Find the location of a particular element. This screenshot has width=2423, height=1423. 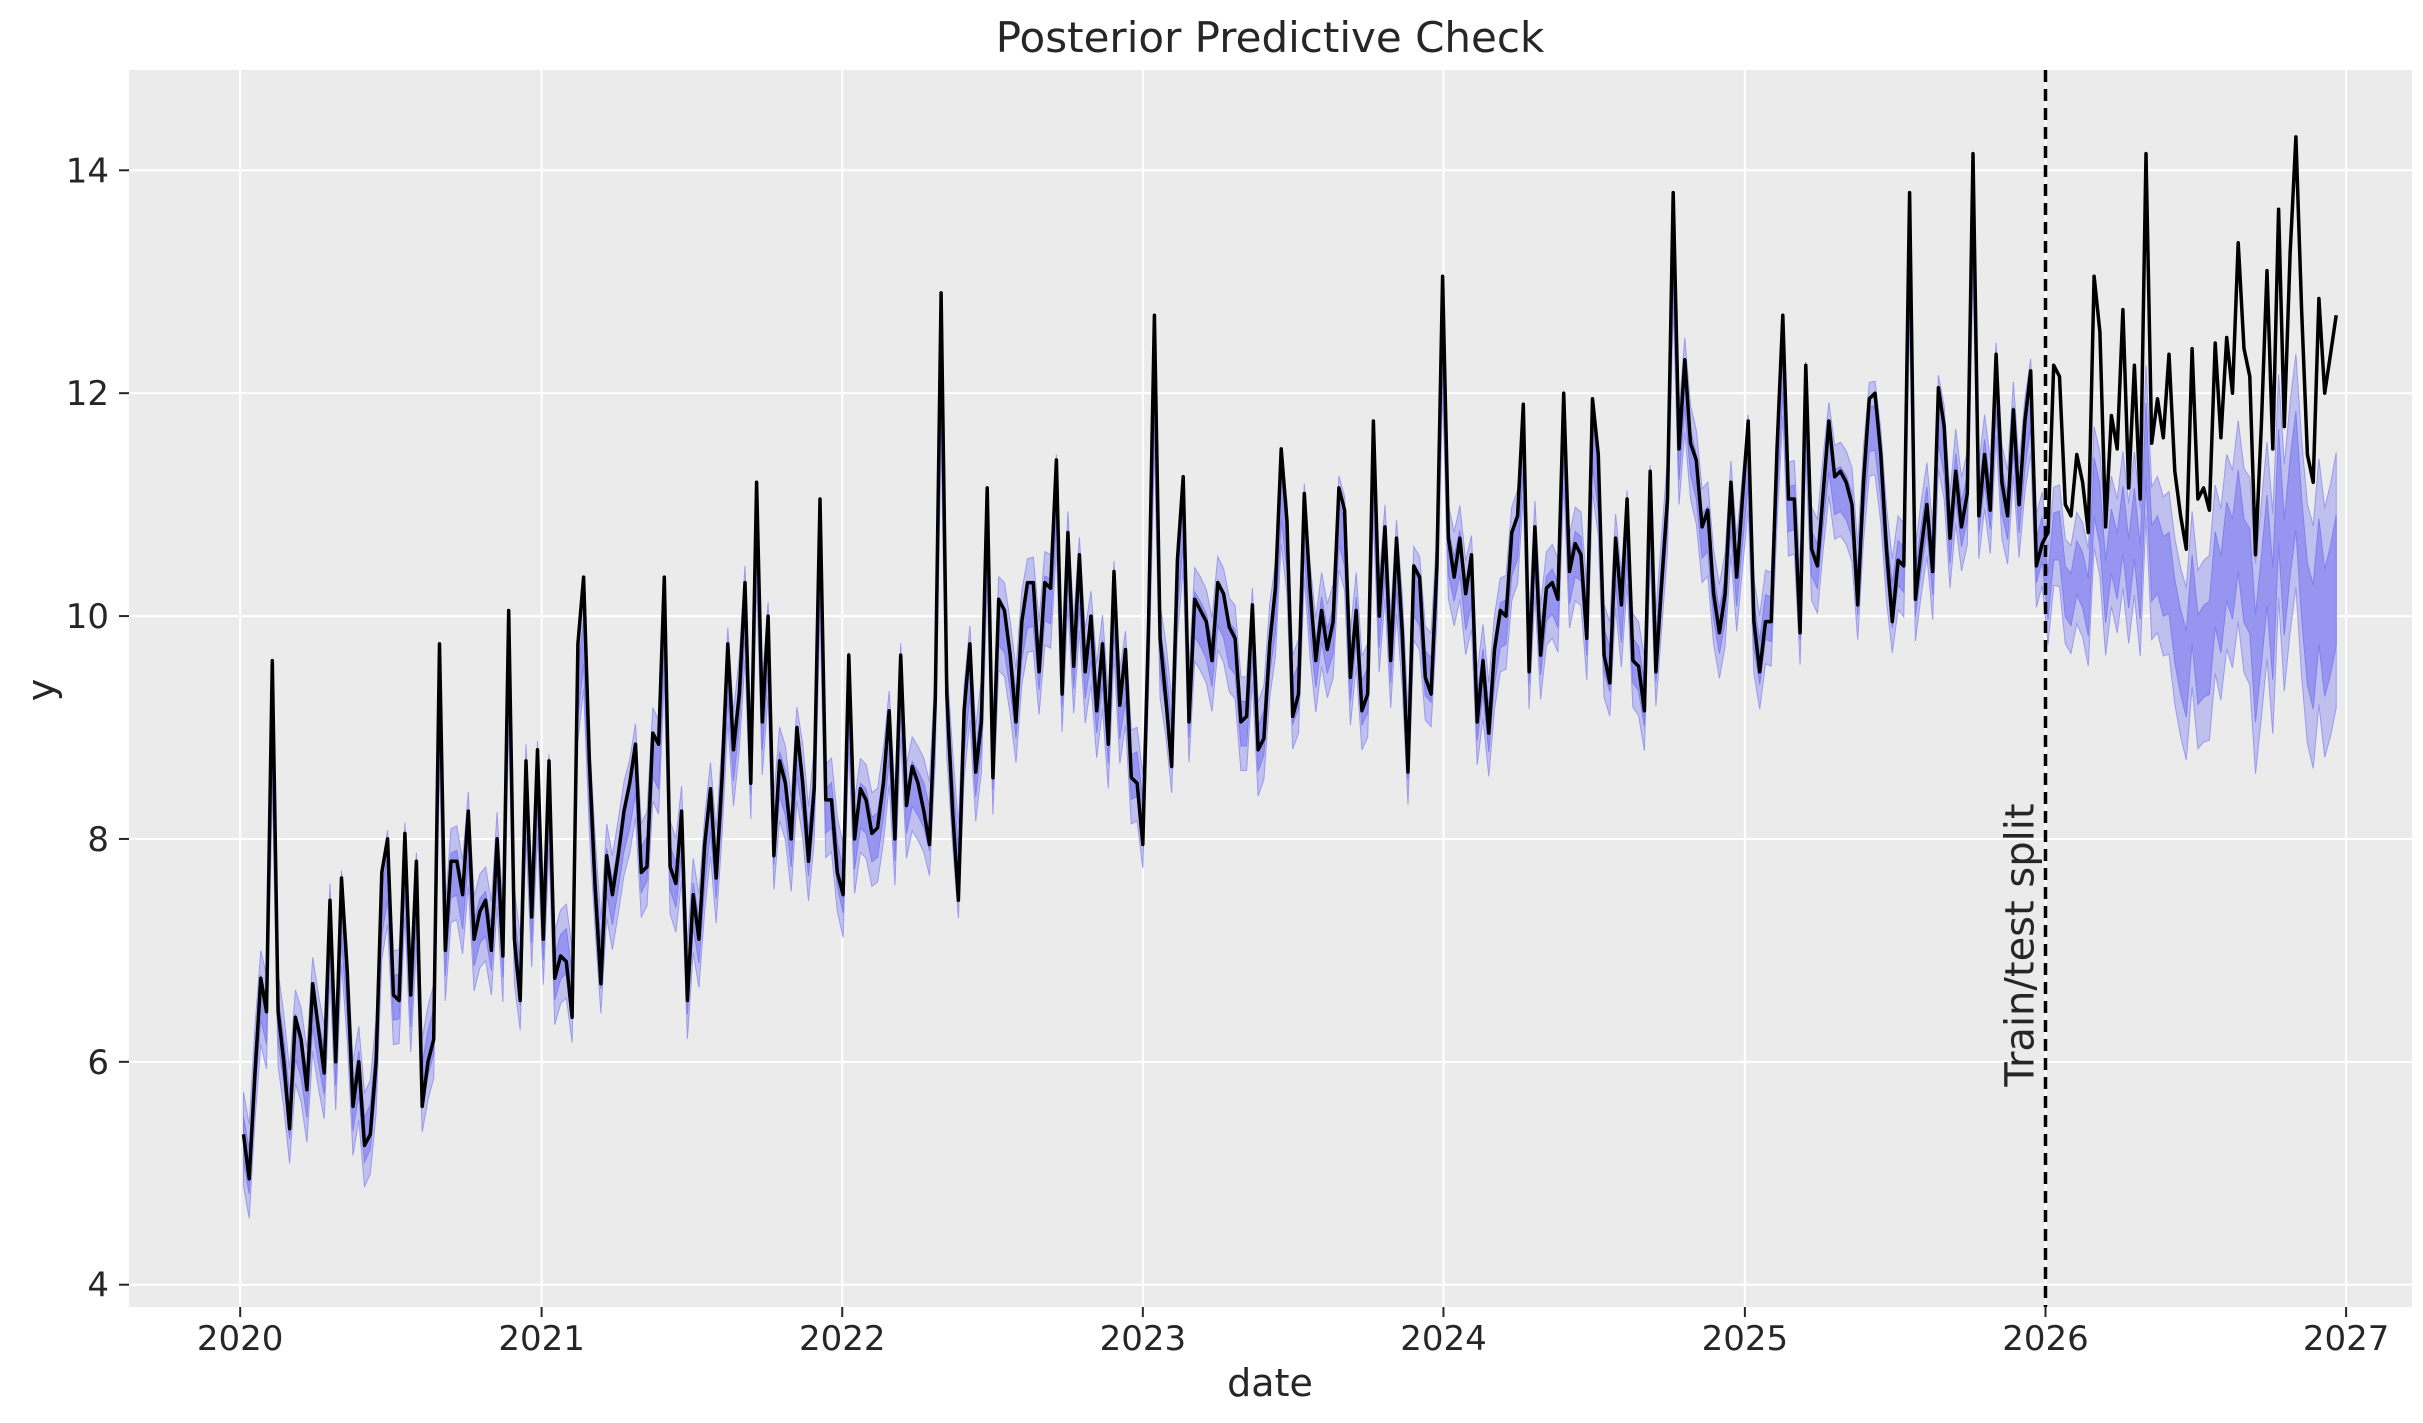

x-tick-label: 2025 is located at coordinates (1745, 1339).